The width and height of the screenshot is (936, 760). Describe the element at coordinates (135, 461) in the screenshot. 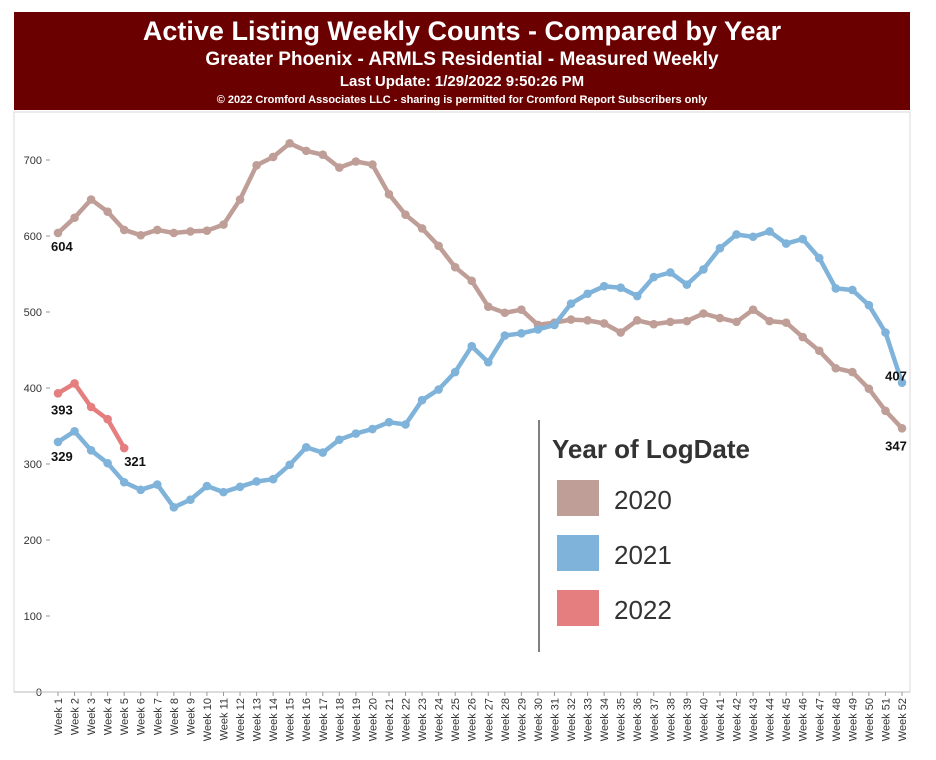

I see `data-label-2022-last: 321` at that location.